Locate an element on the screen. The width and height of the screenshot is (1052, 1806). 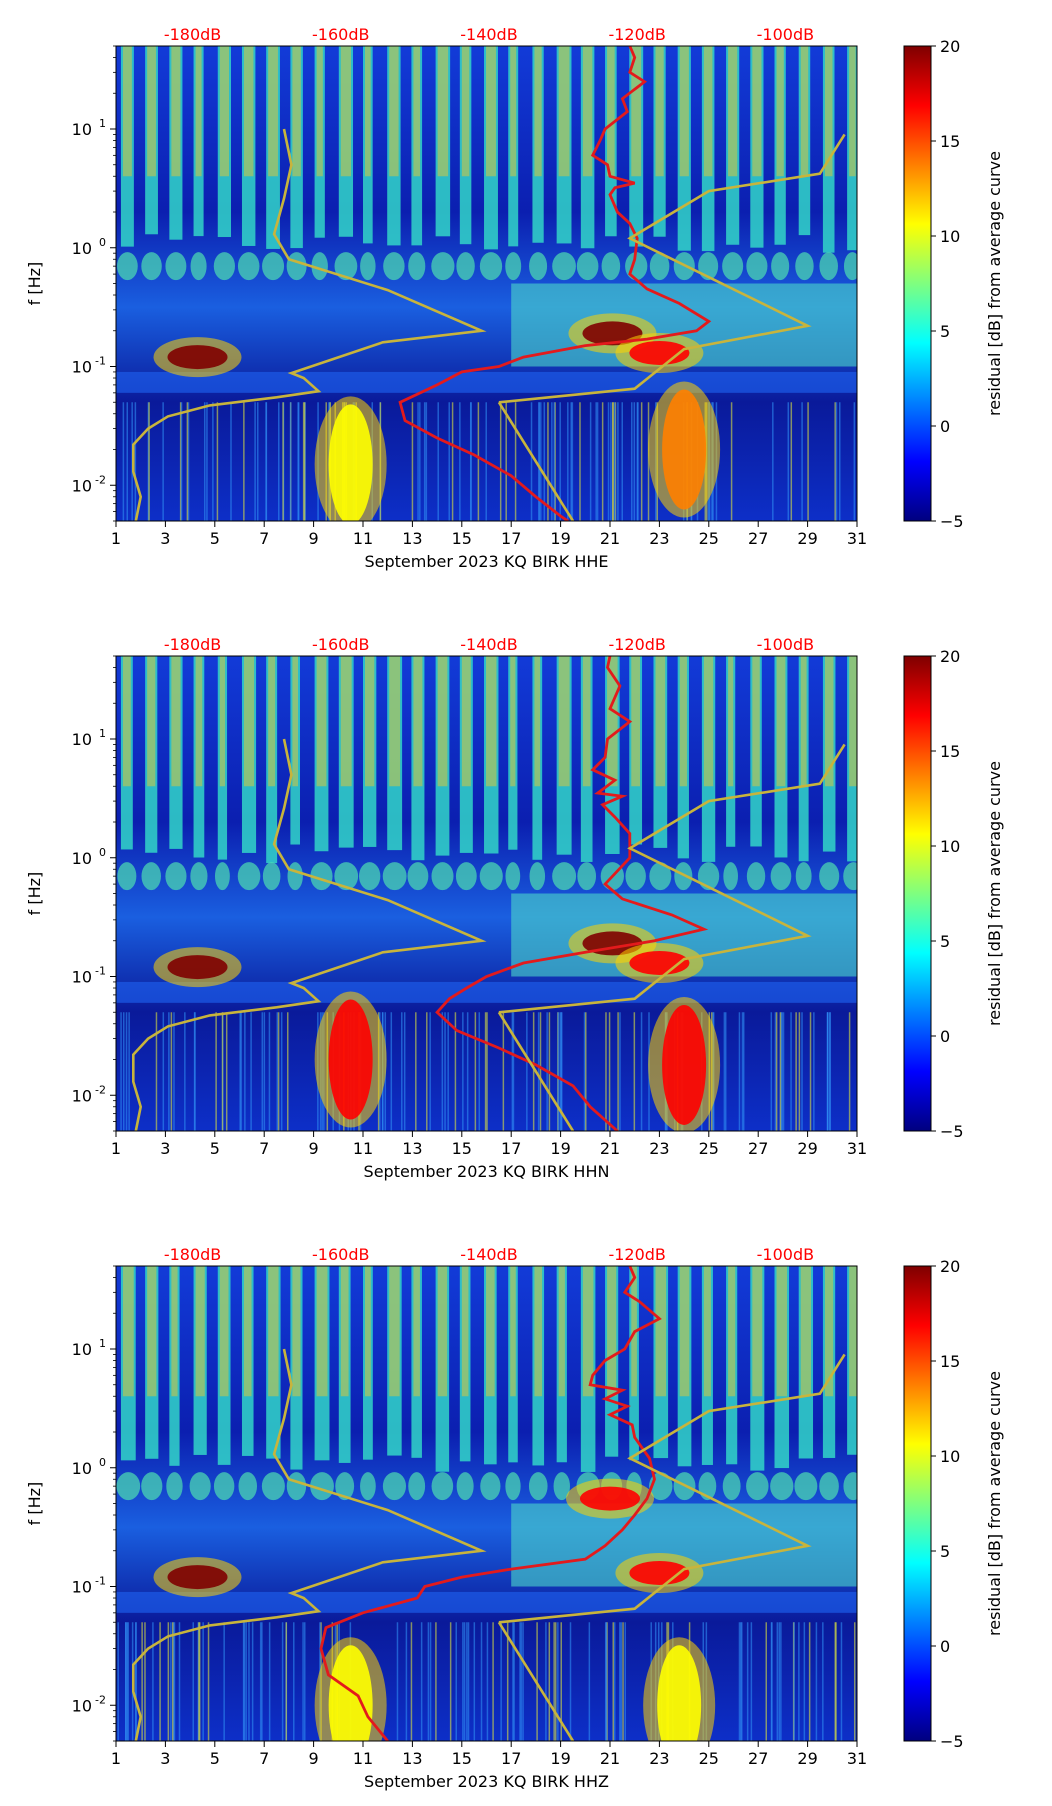
x-tick-label: 1 is located at coordinates (116, 1148).